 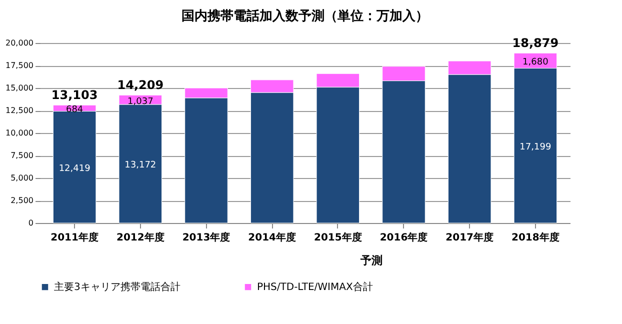 I want to click on x-tick-label: 2014年度, so click(x=272, y=238).